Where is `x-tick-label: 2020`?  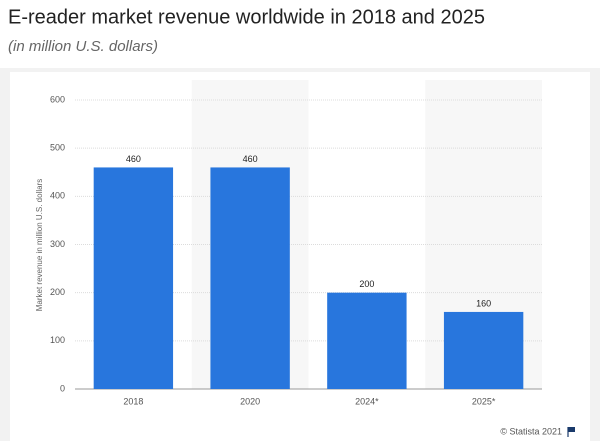
x-tick-label: 2020 is located at coordinates (250, 401).